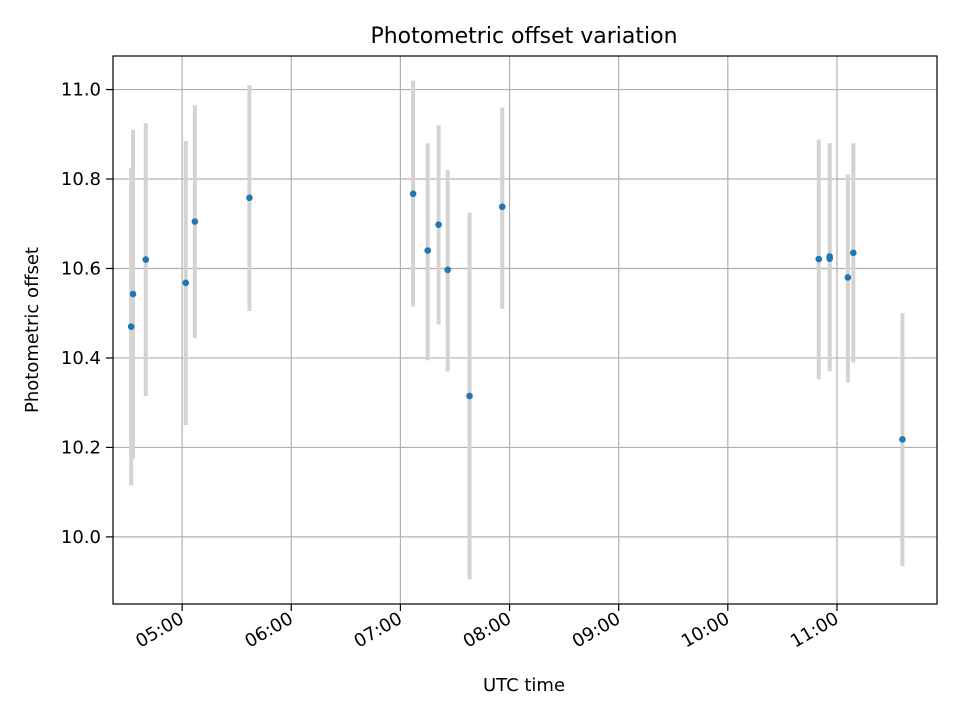 The image size is (960, 720). I want to click on x-tick-label: 09:00, so click(596, 630).